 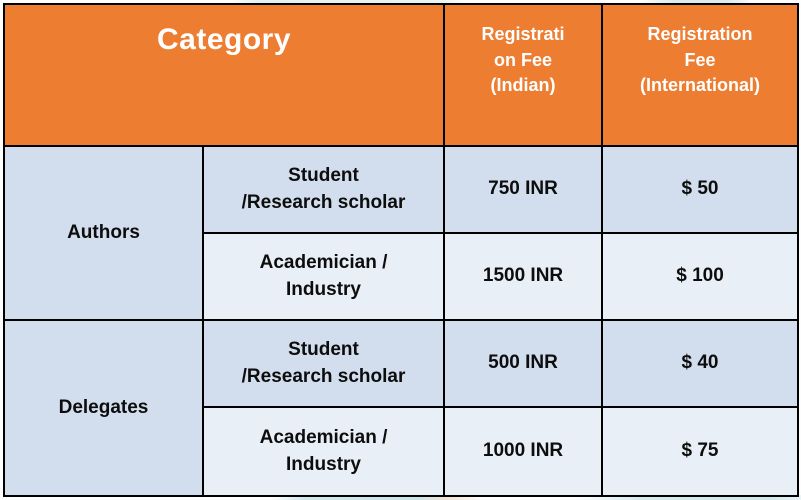 I want to click on cell-category-authors: Authors, so click(x=103, y=233).